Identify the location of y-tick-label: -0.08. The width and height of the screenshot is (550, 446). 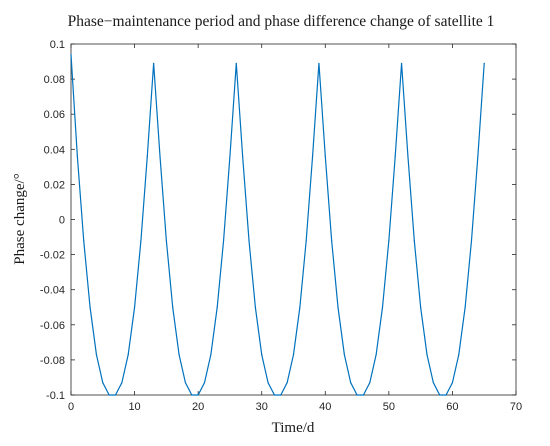
(52, 361).